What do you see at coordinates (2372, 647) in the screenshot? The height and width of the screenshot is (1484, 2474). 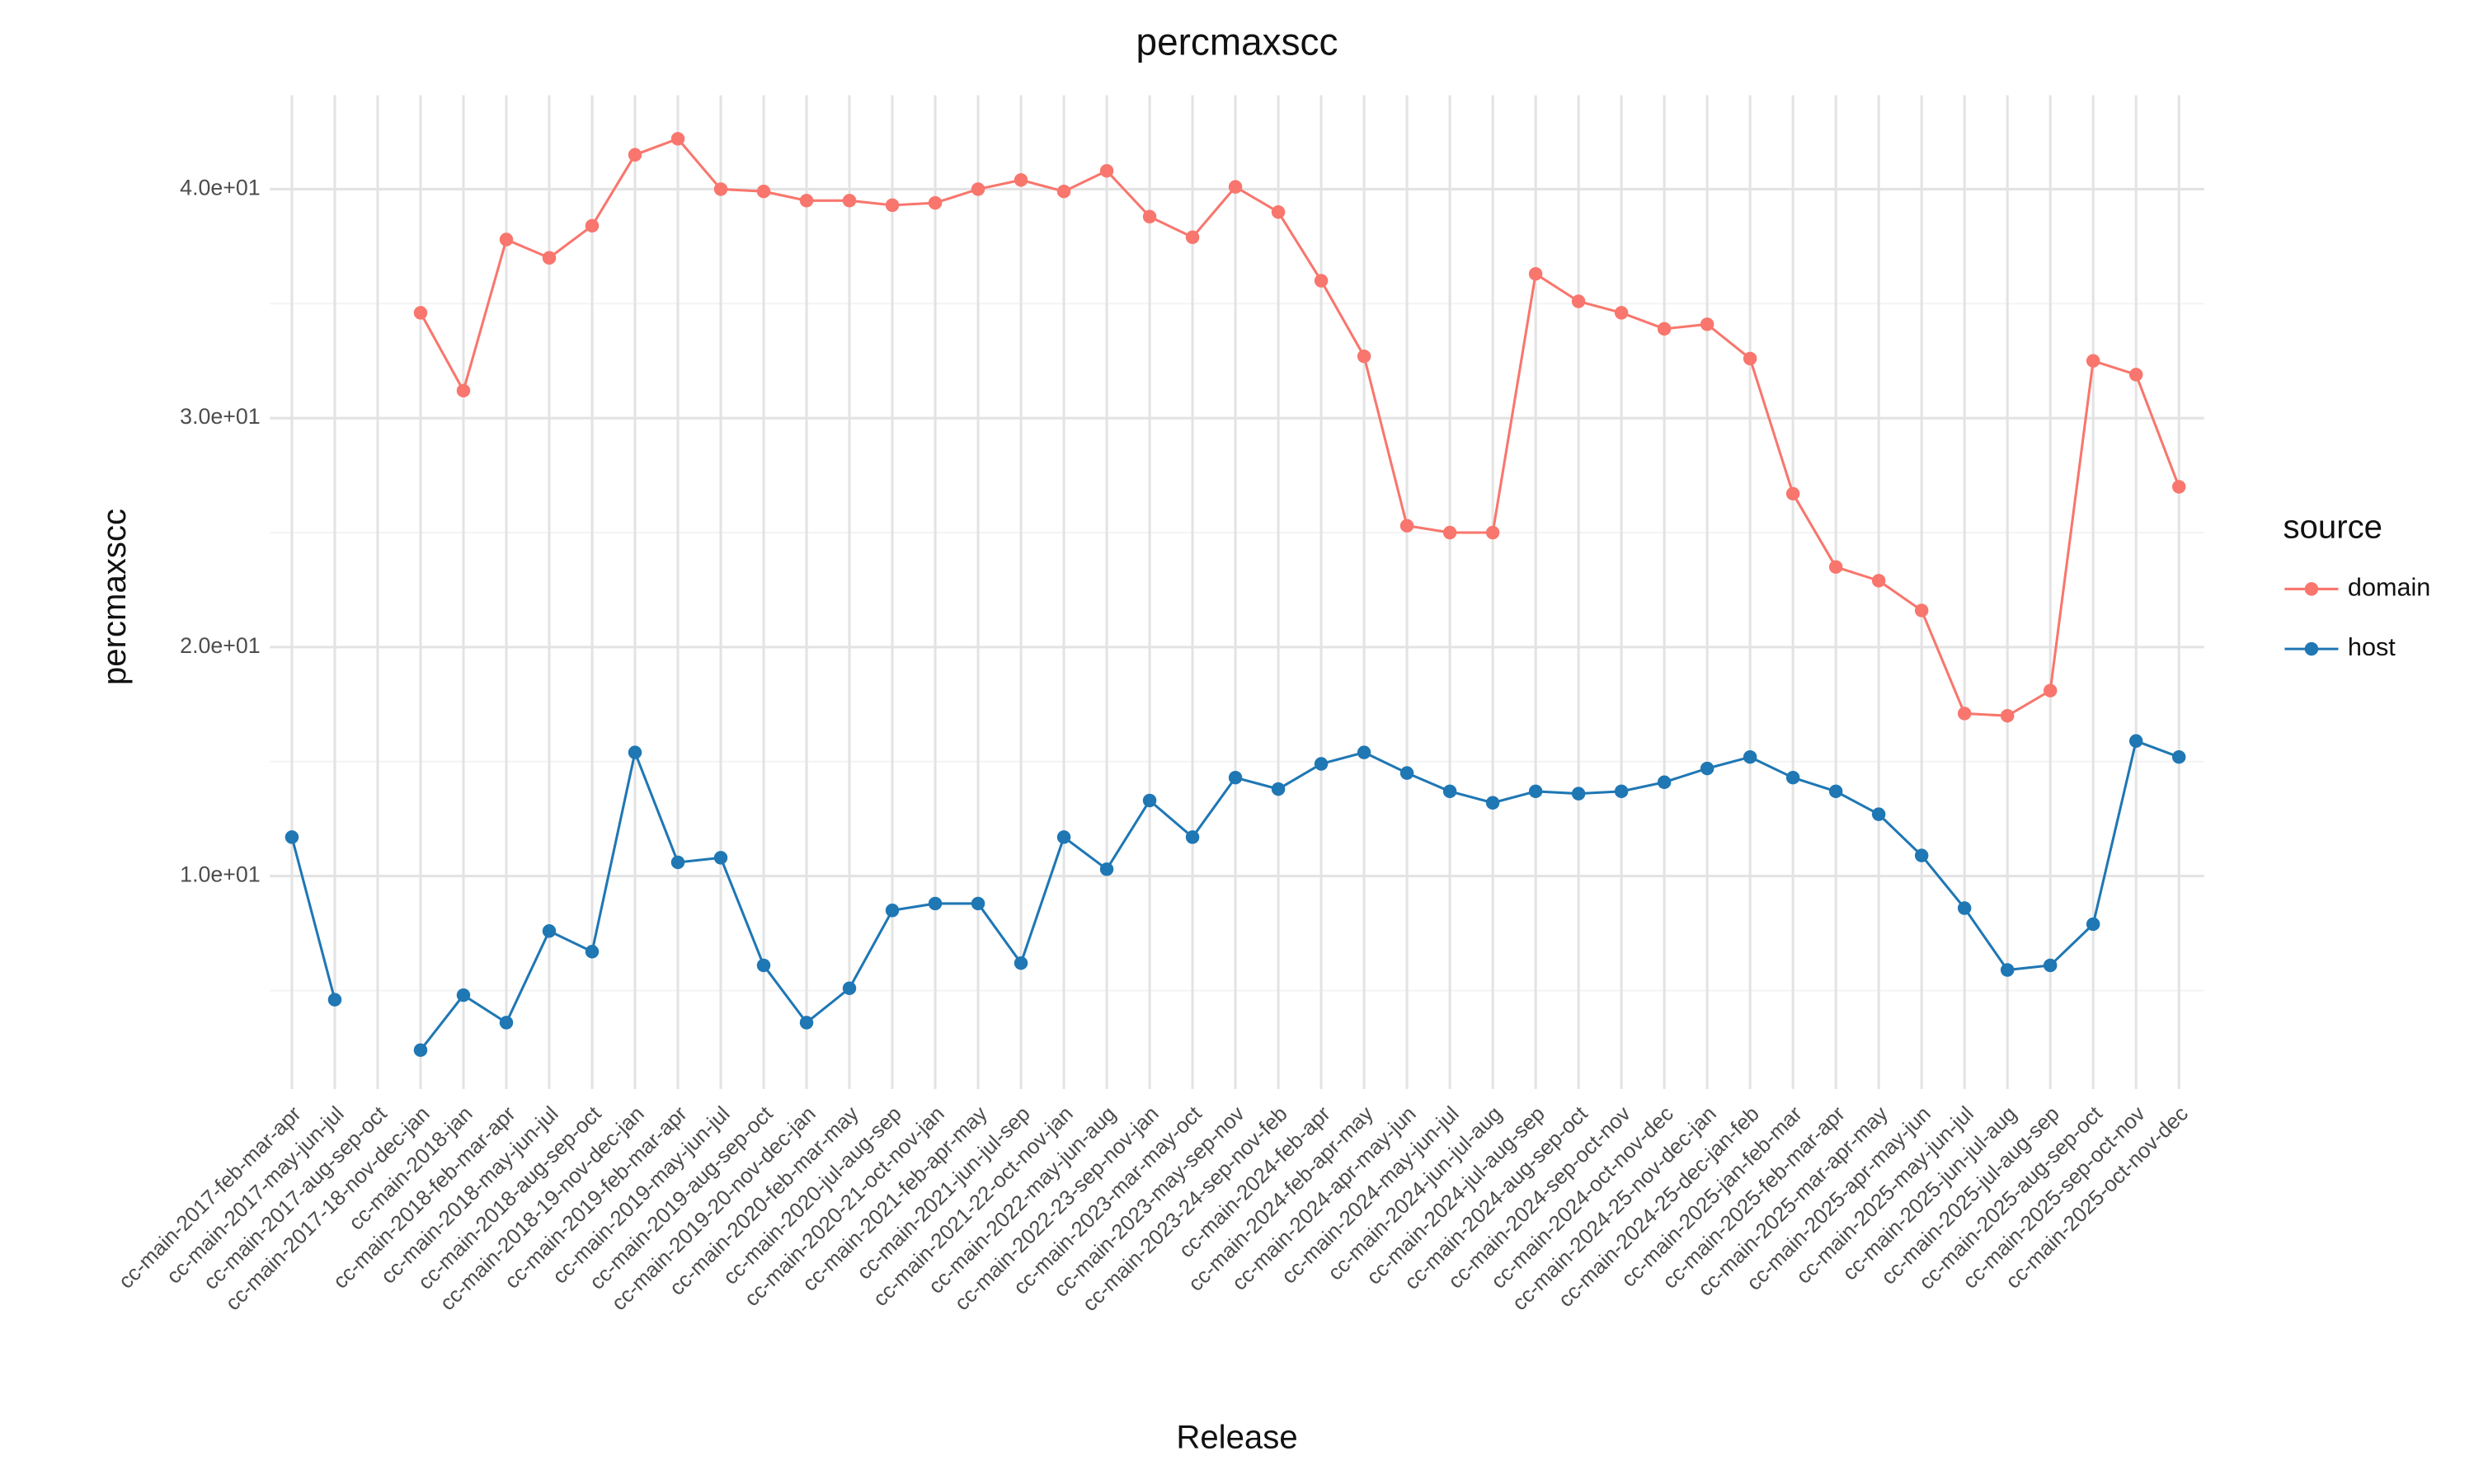 I see `legend-label: host` at bounding box center [2372, 647].